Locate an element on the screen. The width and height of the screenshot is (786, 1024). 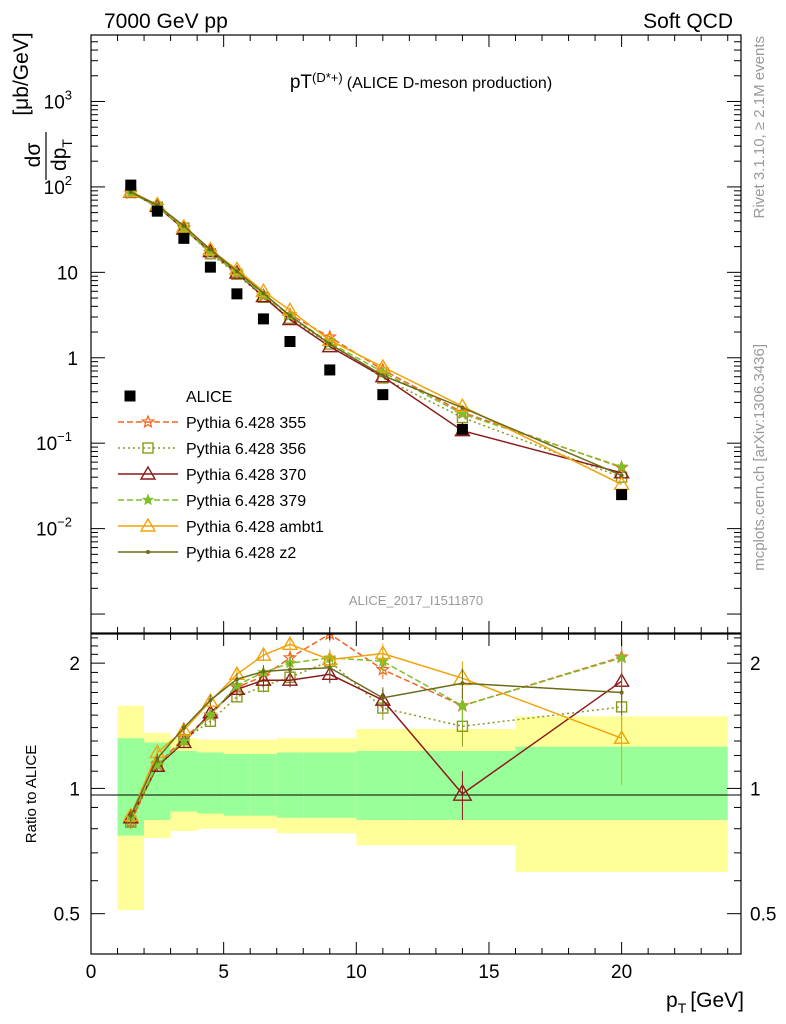
rivet-label: Rivet 3.1.10, ≥ 2.1M events is located at coordinates (759, 127).